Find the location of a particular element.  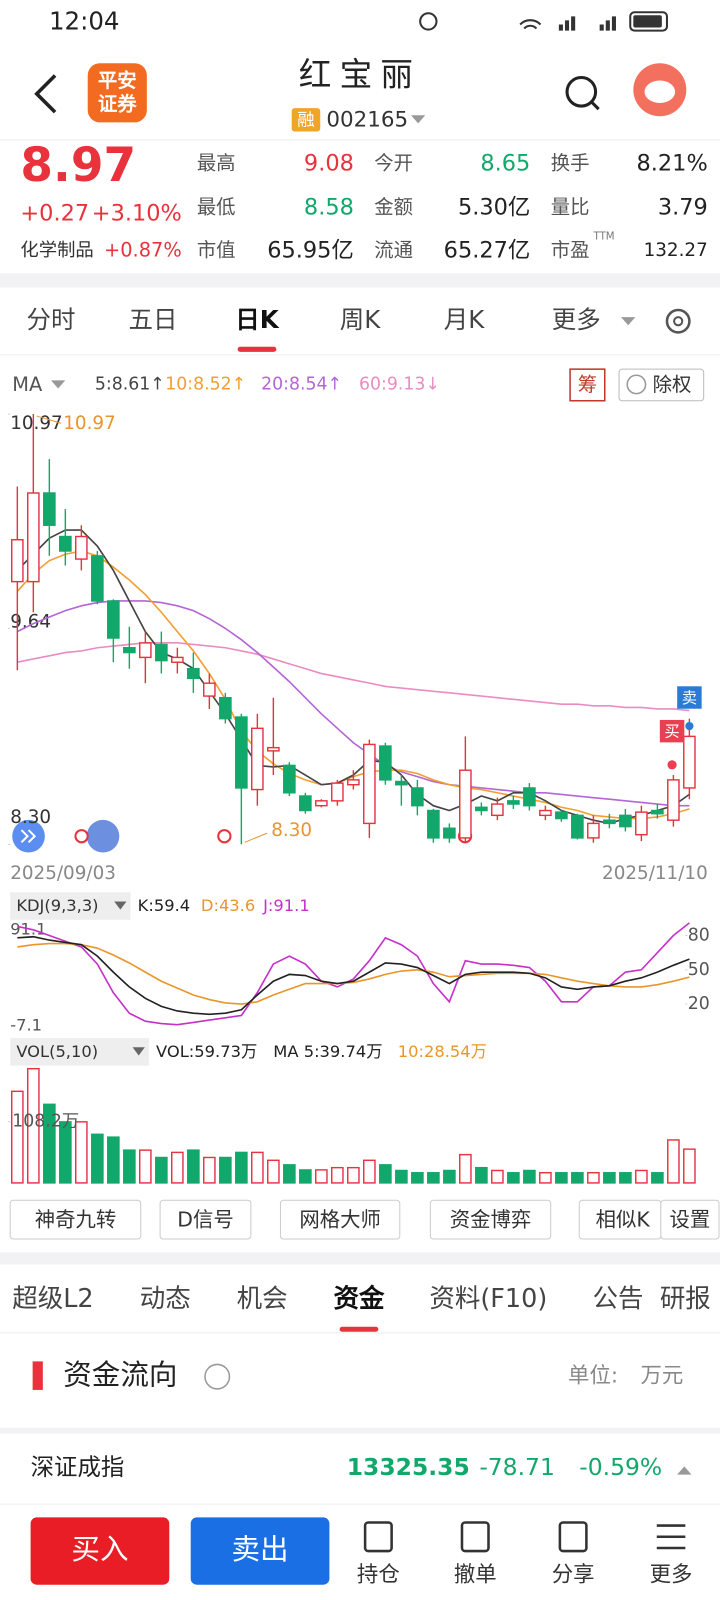

period-tab: 分时 is located at coordinates (51, 319).